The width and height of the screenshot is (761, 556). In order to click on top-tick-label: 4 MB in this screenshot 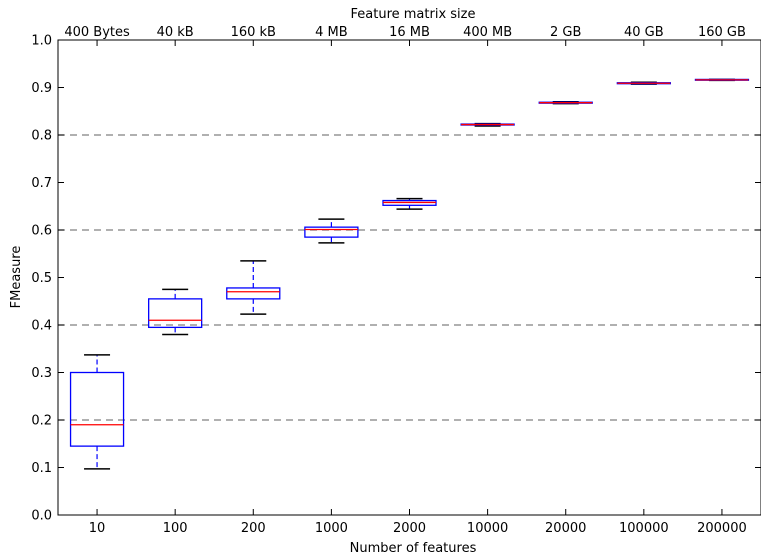, I will do `click(331, 32)`.